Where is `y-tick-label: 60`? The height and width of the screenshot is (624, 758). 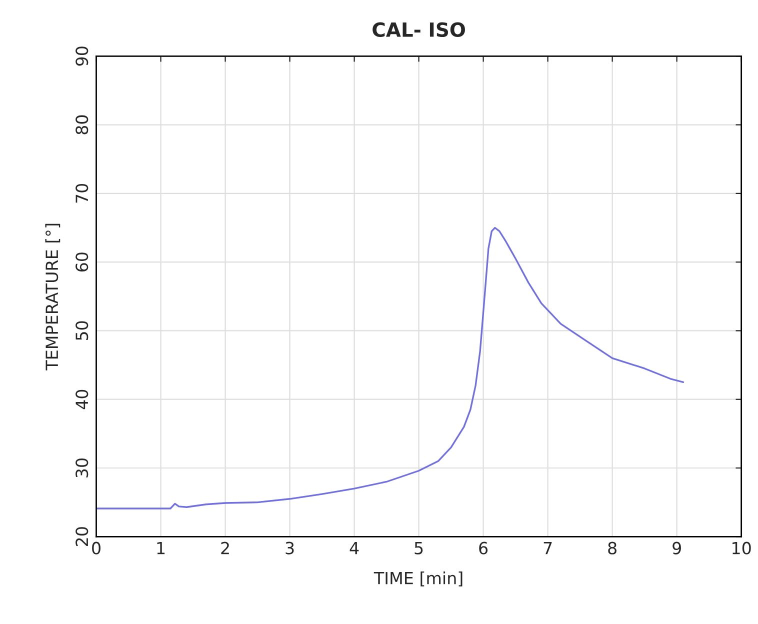 y-tick-label: 60 is located at coordinates (82, 262).